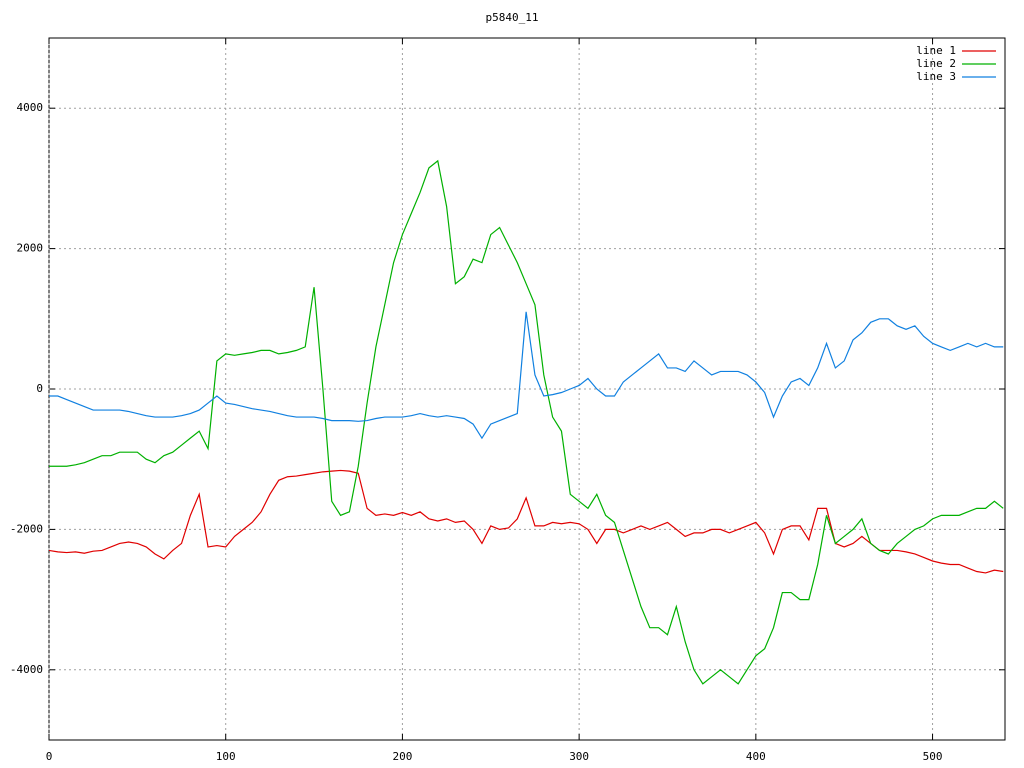 This screenshot has height=768, width=1024. I want to click on x-tick-label: 400, so click(756, 756).